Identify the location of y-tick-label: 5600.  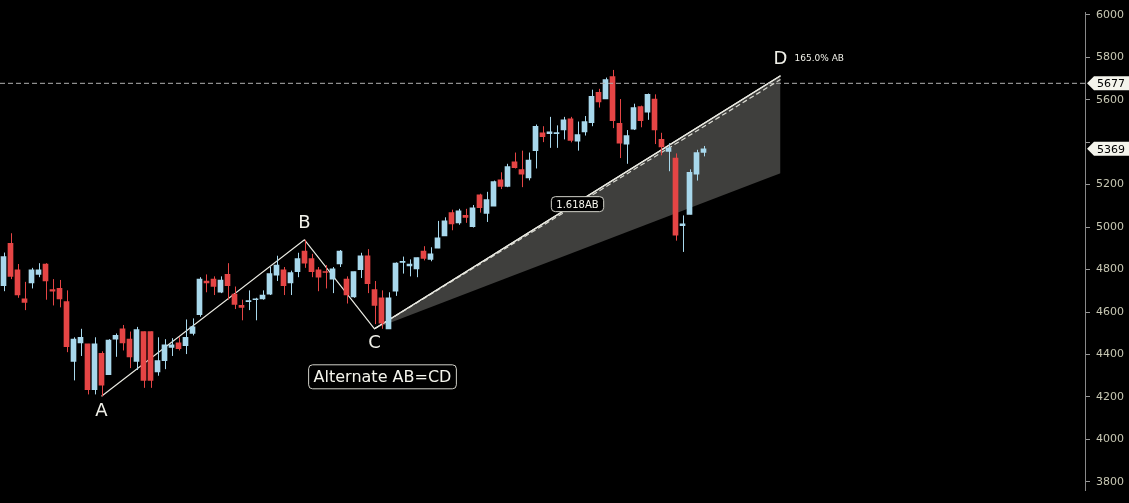
(1110, 99).